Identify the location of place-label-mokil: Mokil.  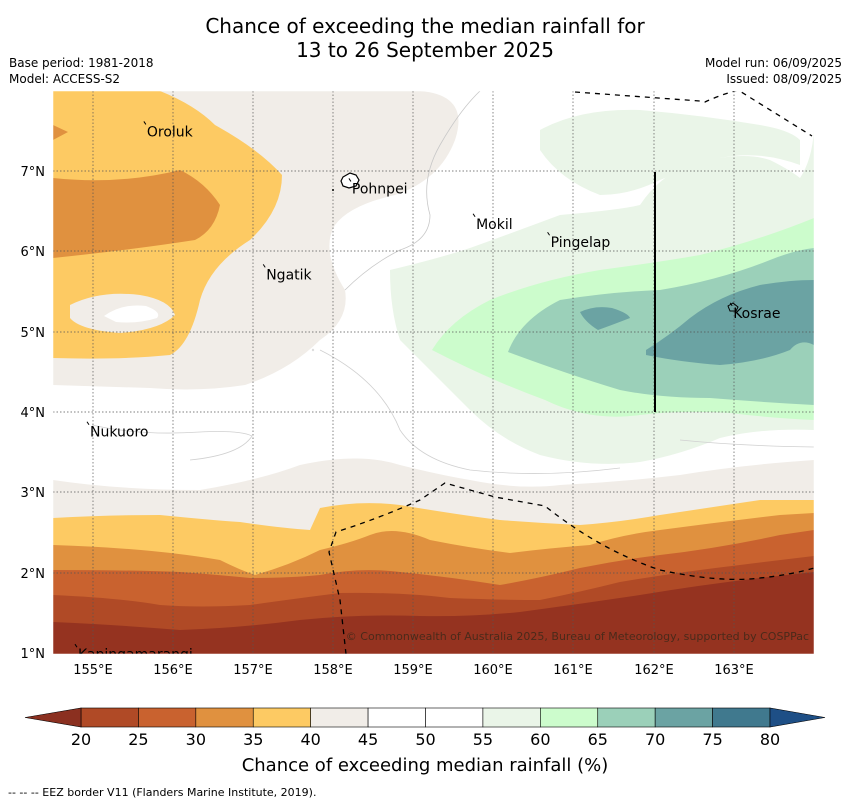
(494, 225).